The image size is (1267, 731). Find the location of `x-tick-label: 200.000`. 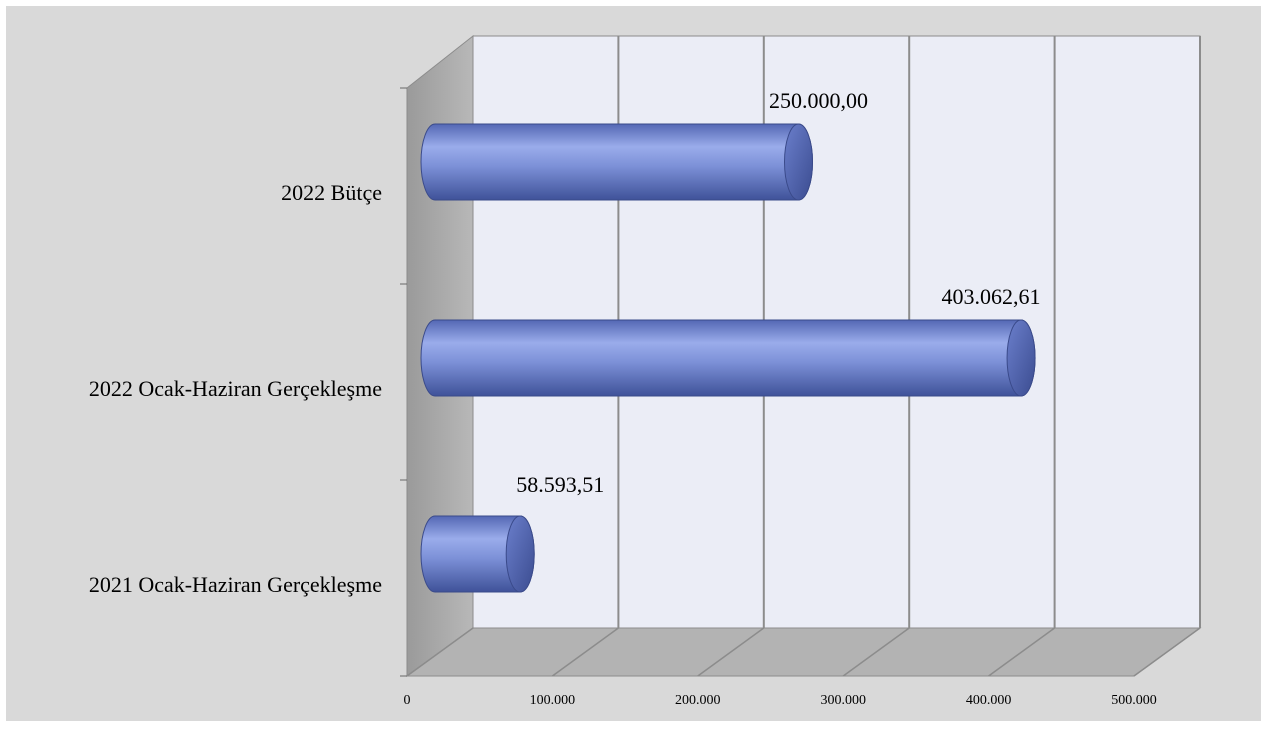

x-tick-label: 200.000 is located at coordinates (698, 700).